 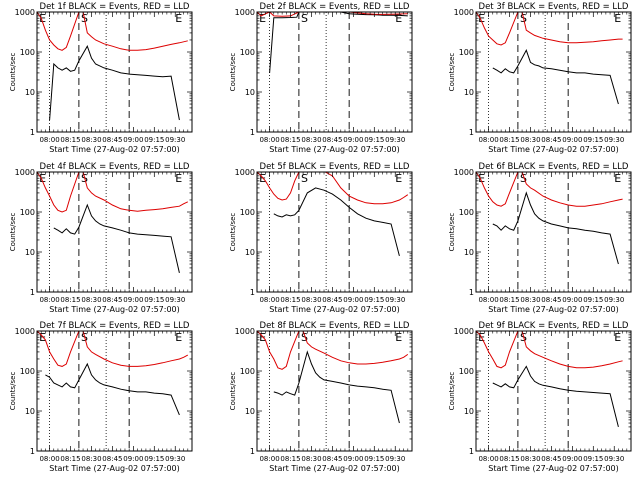 What do you see at coordinates (335, 167) in the screenshot?
I see `panel-title: Det 5f BLACK = Events, RED = LLD` at bounding box center [335, 167].